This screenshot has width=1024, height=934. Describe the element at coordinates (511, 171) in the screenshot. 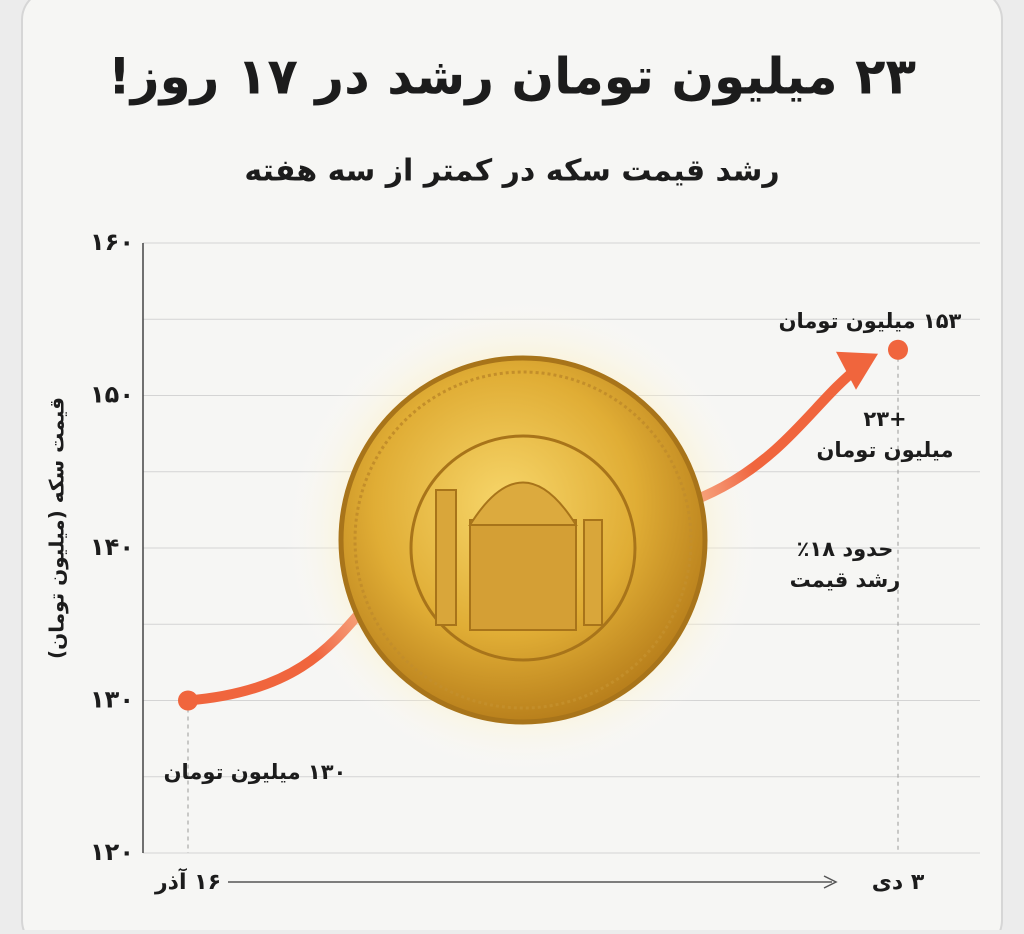

I see `subtitle: رشد قیمت سکه در کمتر از سه هفته` at that location.